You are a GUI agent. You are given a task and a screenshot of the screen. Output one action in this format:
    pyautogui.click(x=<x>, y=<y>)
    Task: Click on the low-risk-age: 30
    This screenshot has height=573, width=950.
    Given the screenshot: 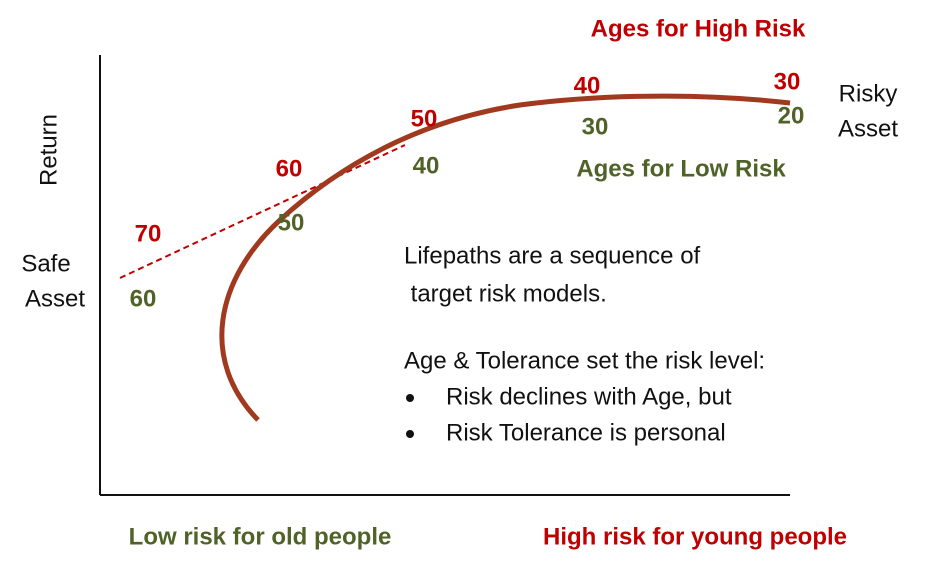 What is the action you would take?
    pyautogui.click(x=595, y=126)
    